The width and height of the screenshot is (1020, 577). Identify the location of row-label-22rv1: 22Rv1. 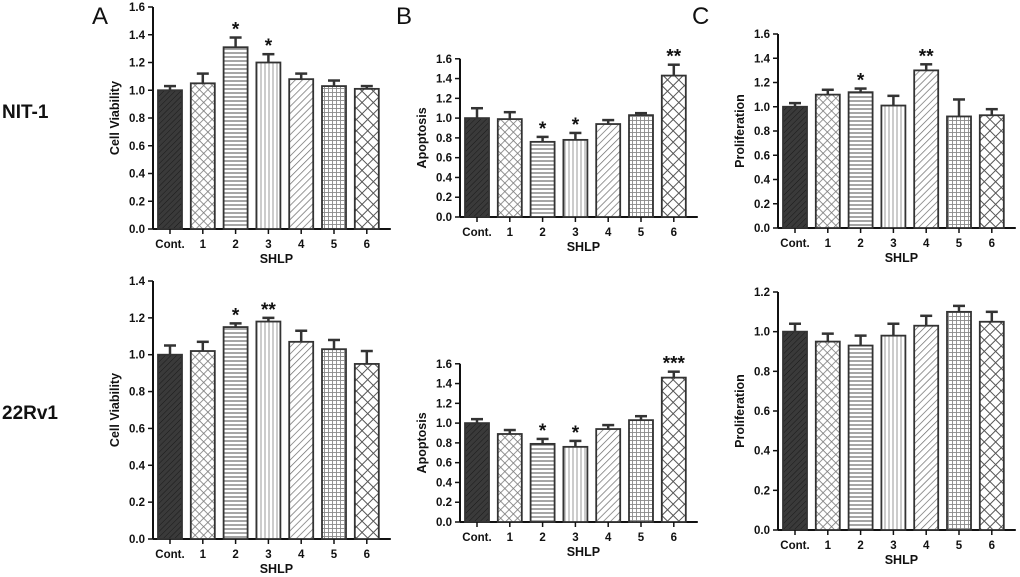
(30, 413).